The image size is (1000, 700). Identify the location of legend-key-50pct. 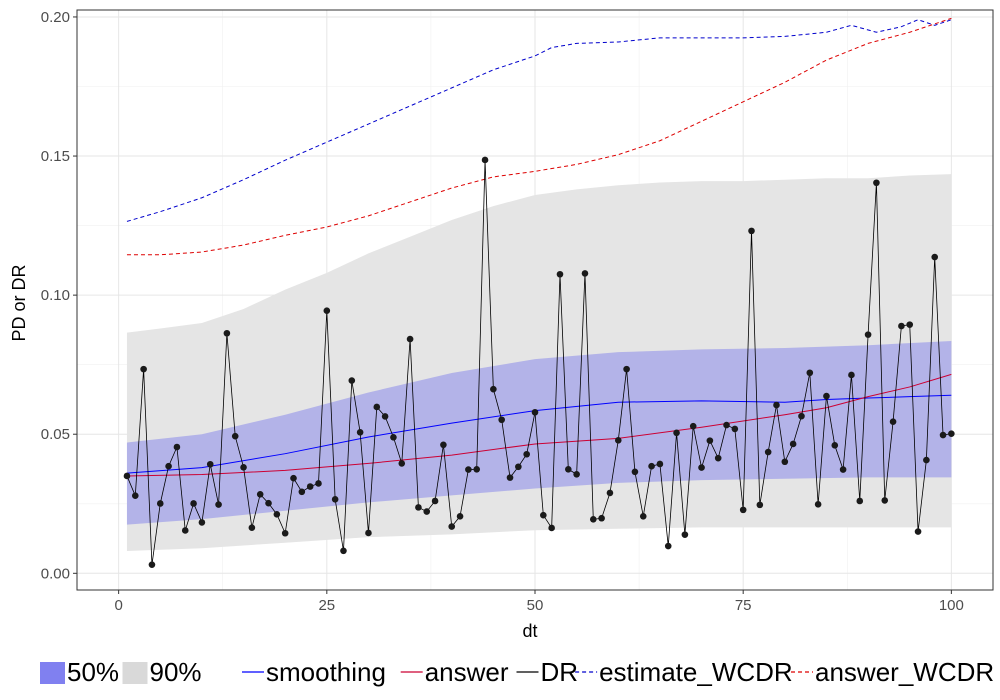
(52, 673).